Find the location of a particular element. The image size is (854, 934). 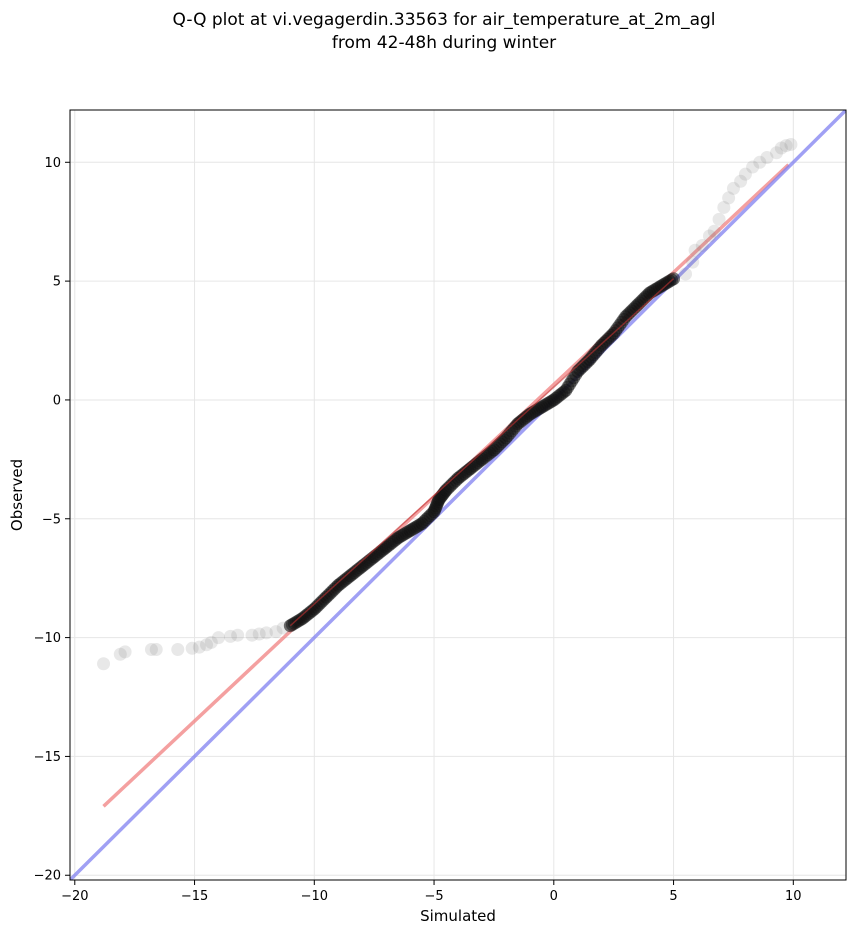

x-tick-label: −10 is located at coordinates (314, 896).